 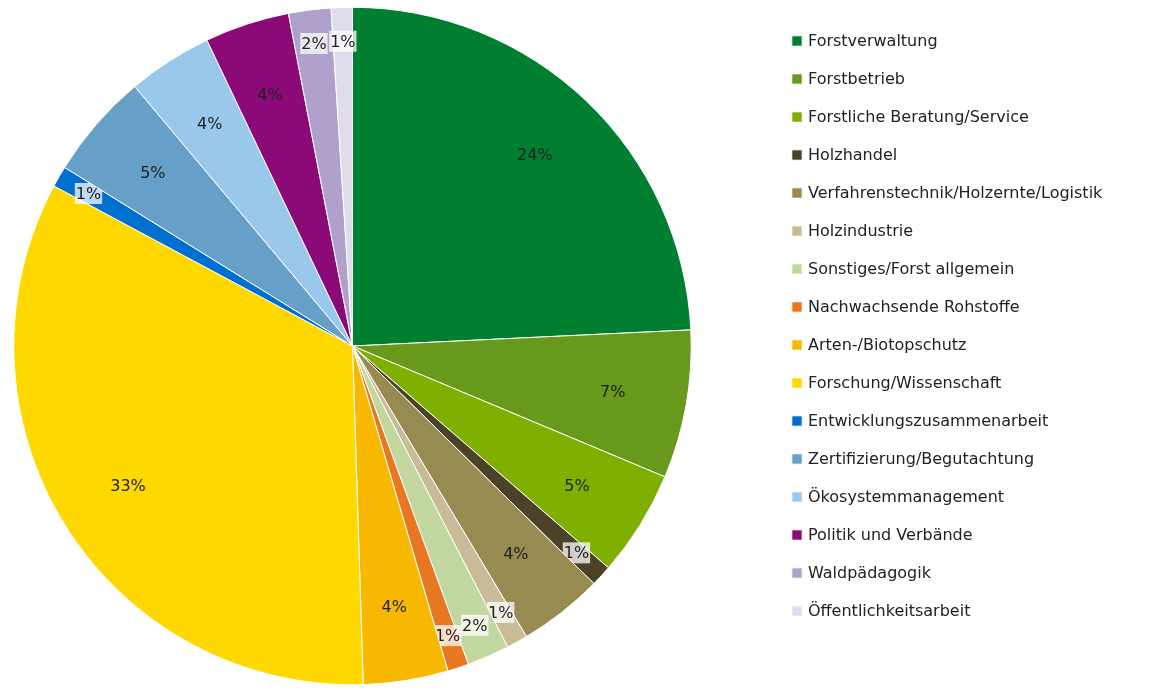 I want to click on legend-label: Zertifizierung/Begutachtung, so click(x=921, y=458).